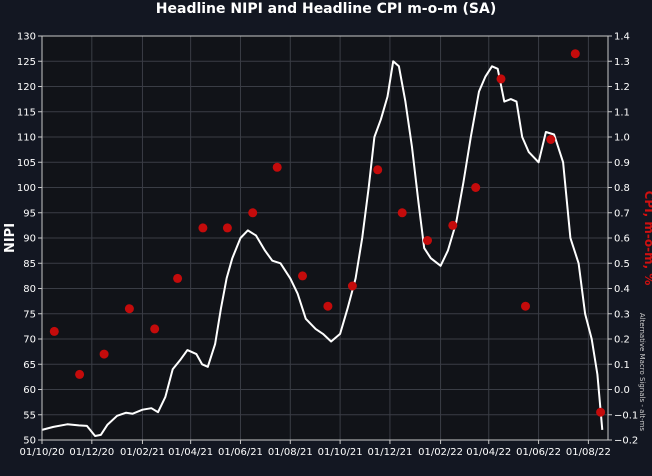  I want to click on left-tick-label: 55, so click(29, 415).